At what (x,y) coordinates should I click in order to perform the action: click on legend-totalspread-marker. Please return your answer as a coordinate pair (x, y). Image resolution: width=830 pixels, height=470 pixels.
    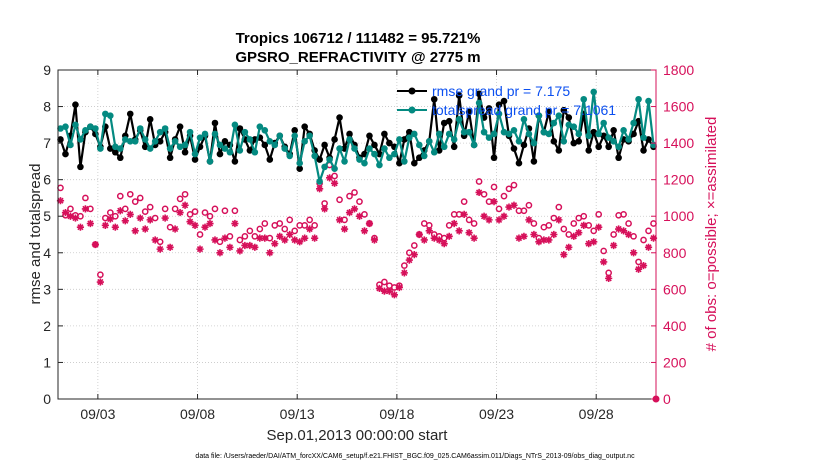
    Looking at the image, I should click on (412, 110).